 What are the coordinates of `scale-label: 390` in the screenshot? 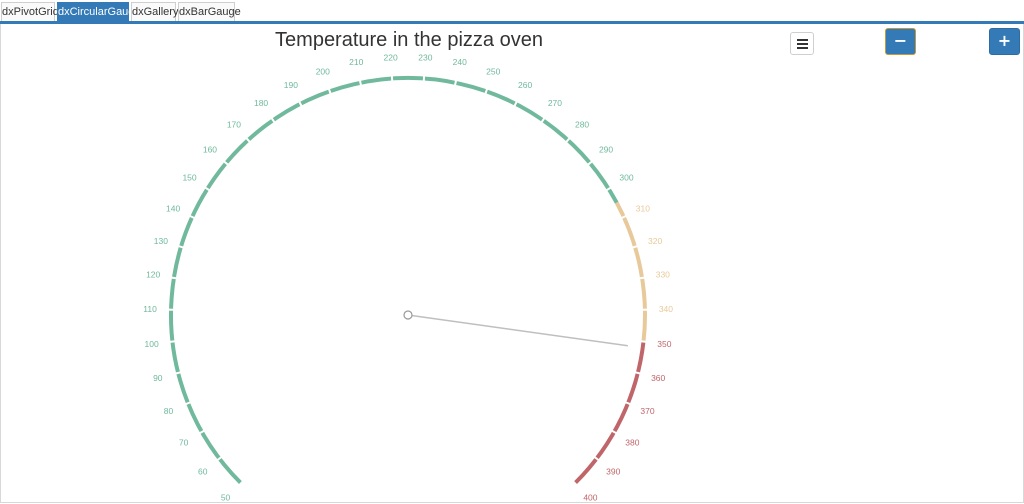 It's located at (613, 471).